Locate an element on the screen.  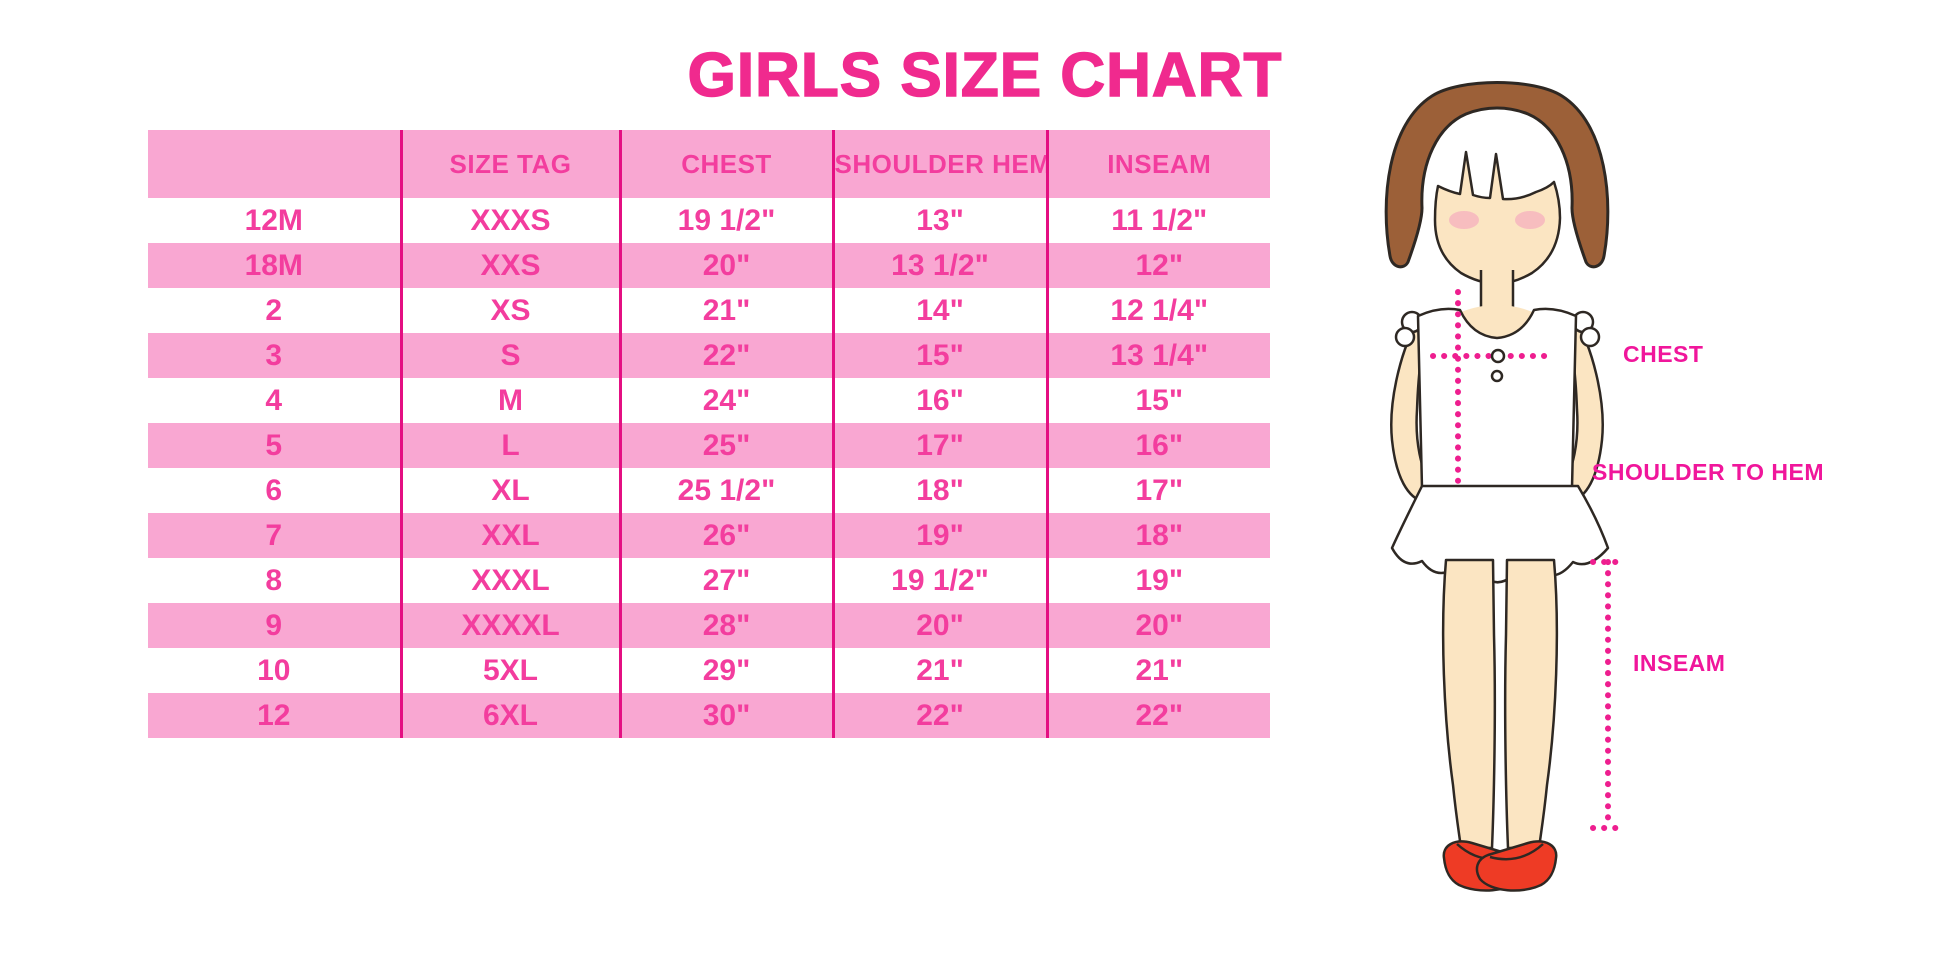
size-cell: 6 is located at coordinates (274, 490).